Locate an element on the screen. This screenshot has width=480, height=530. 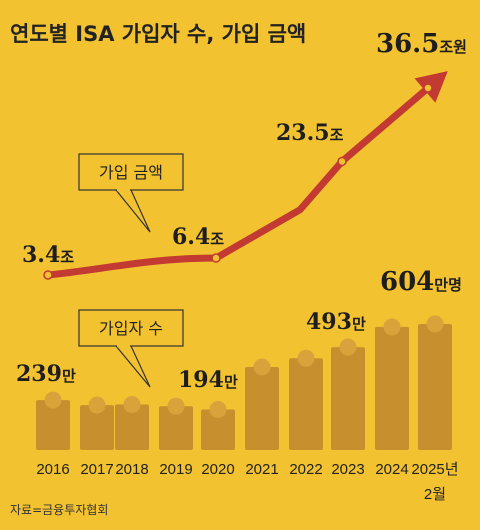
bar-2018 is located at coordinates (132, 427).